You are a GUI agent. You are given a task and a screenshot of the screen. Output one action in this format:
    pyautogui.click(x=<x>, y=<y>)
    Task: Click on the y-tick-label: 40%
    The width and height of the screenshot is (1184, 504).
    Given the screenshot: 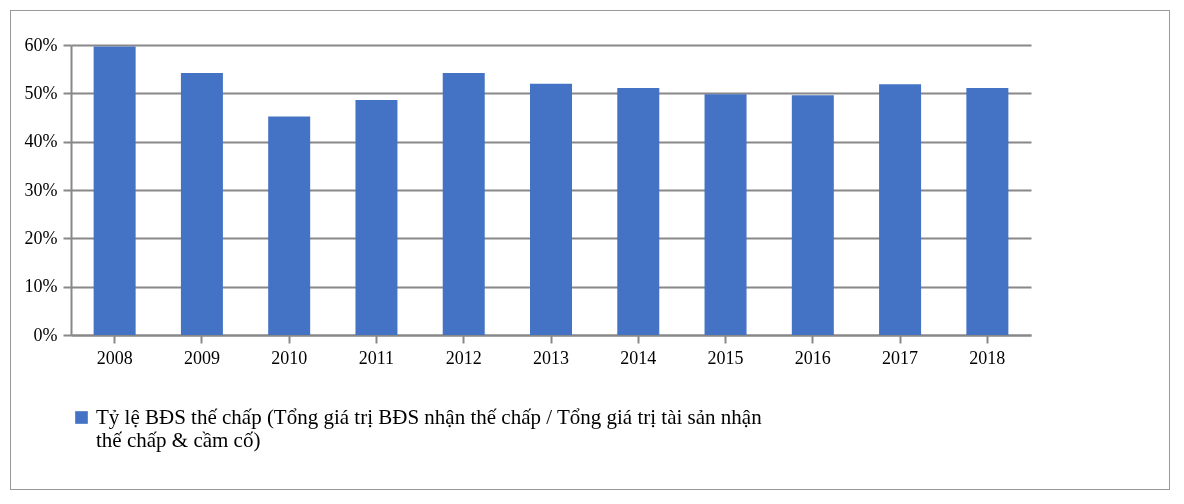 What is the action you would take?
    pyautogui.click(x=41, y=141)
    